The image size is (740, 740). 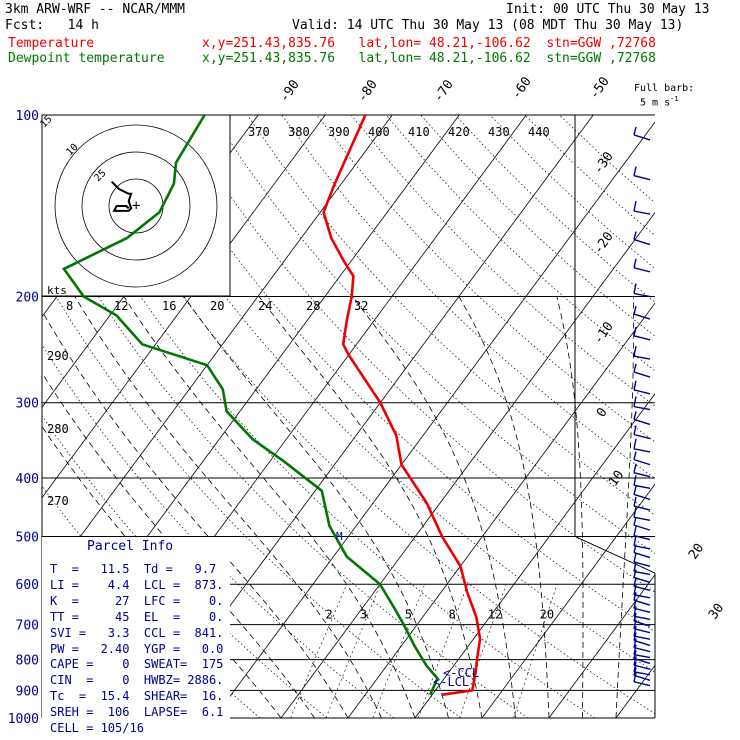 What do you see at coordinates (615, 555) in the screenshot?
I see `frame-right-slant` at bounding box center [615, 555].